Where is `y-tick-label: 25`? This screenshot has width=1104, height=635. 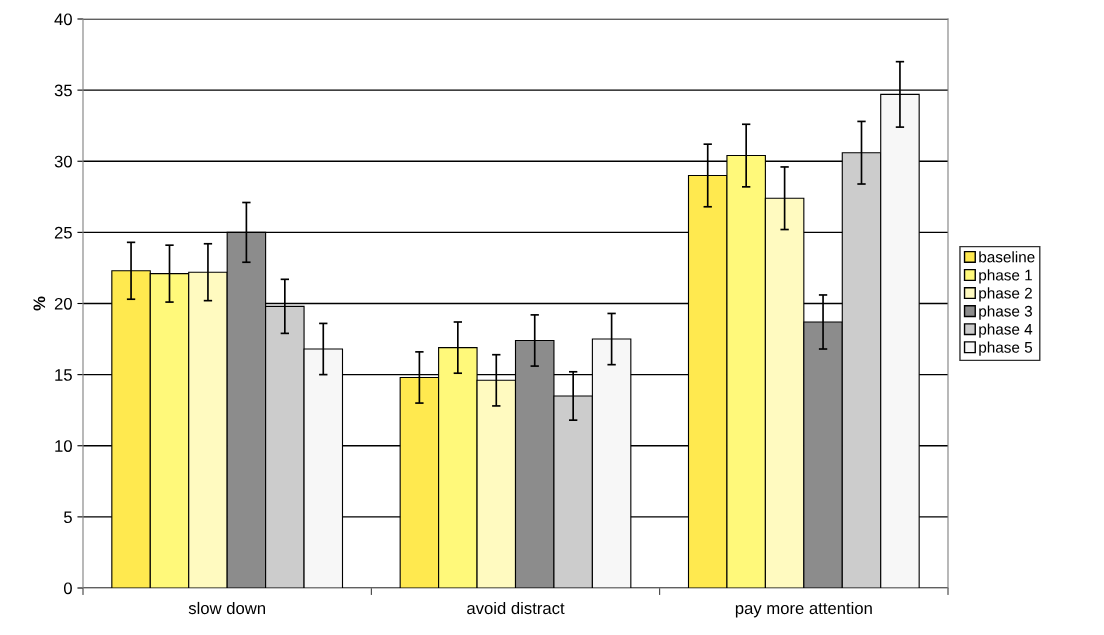 y-tick-label: 25 is located at coordinates (63, 232).